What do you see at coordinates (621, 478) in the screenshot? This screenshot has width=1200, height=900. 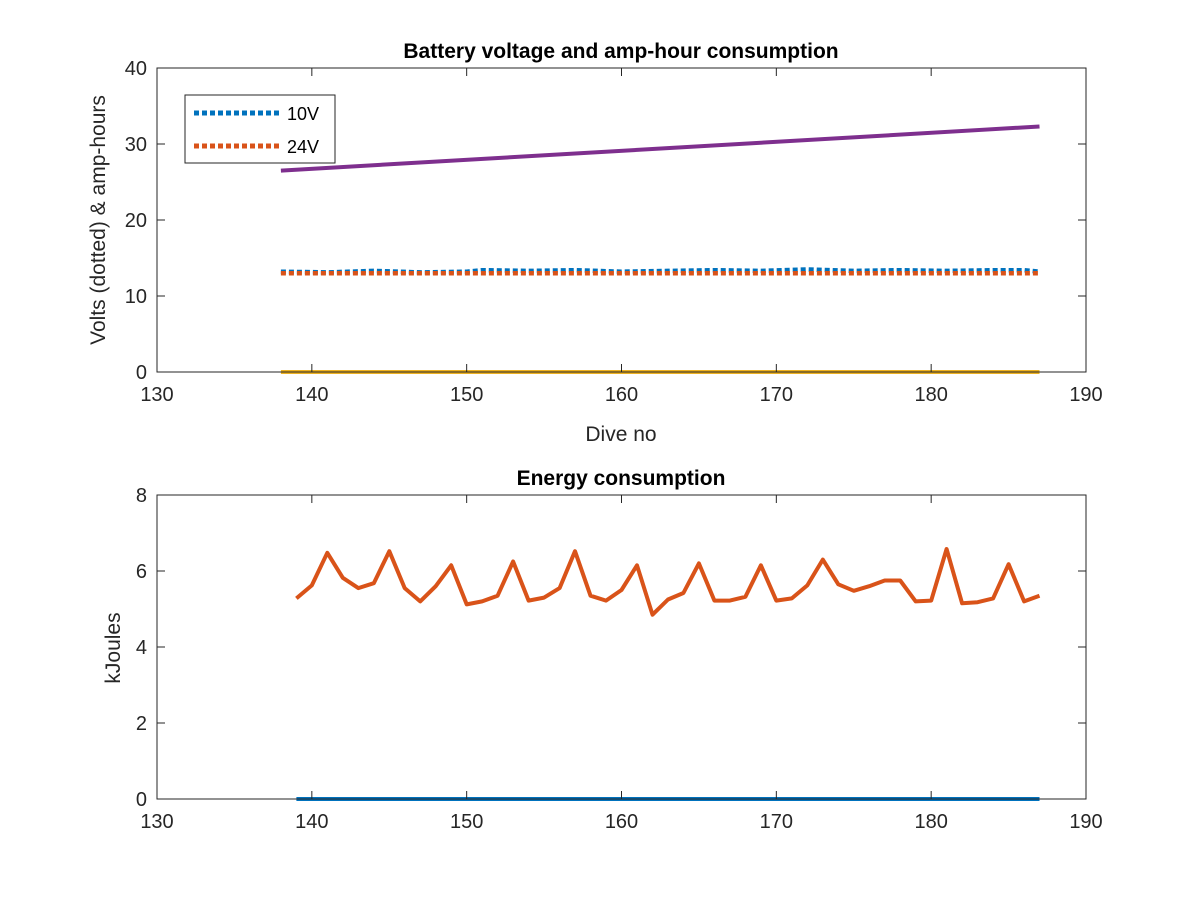 I see `chart-title: Energy consumption` at bounding box center [621, 478].